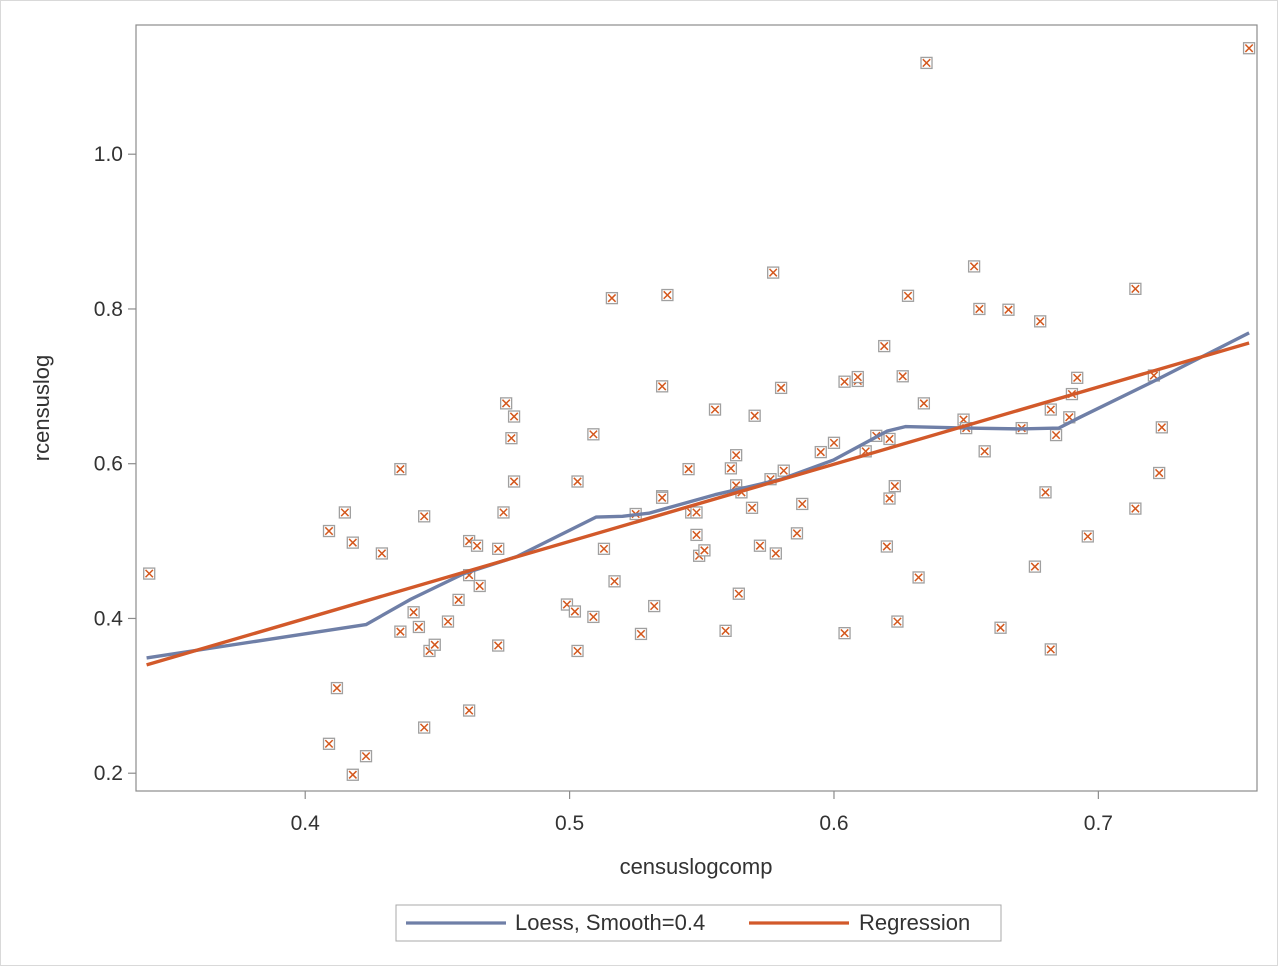 The height and width of the screenshot is (967, 1278). Describe the element at coordinates (108, 464) in the screenshot. I see `y-tick-label: 0.6` at that location.